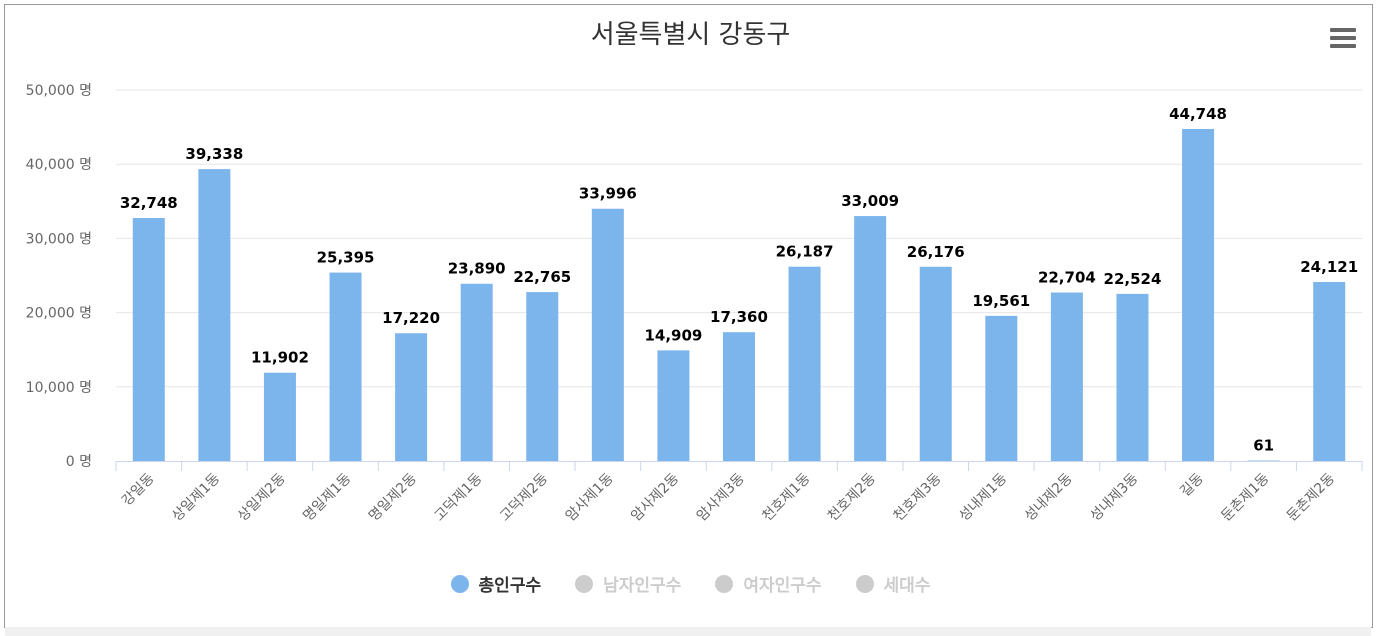 The width and height of the screenshot is (1381, 636). I want to click on x-tick-label: 성내제3동, so click(1114, 497).